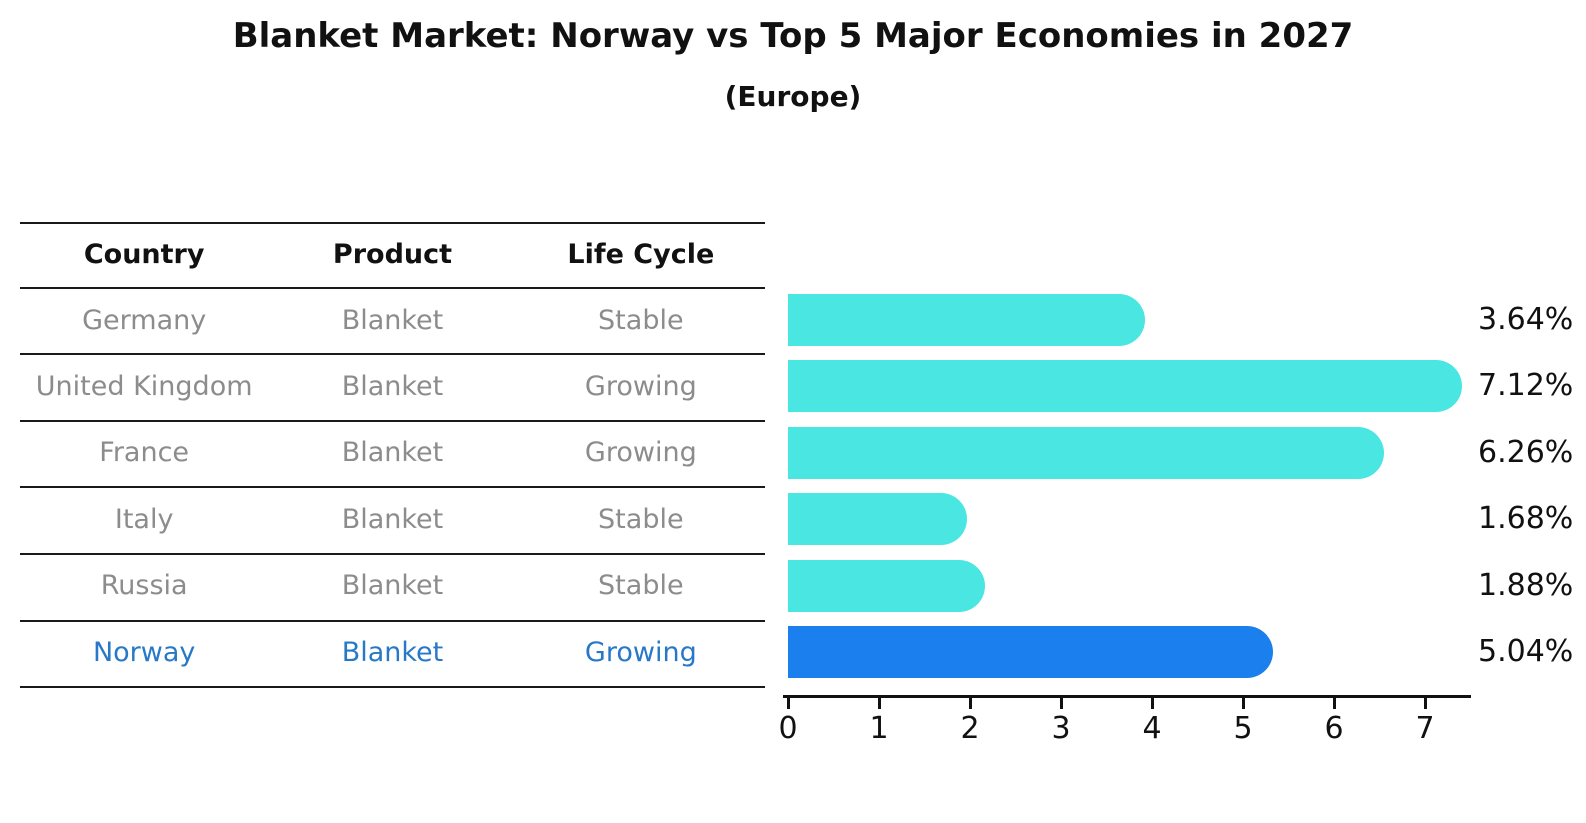 Image resolution: width=1586 pixels, height=823 pixels. I want to click on x-axis-tick-label: 4, so click(1152, 728).